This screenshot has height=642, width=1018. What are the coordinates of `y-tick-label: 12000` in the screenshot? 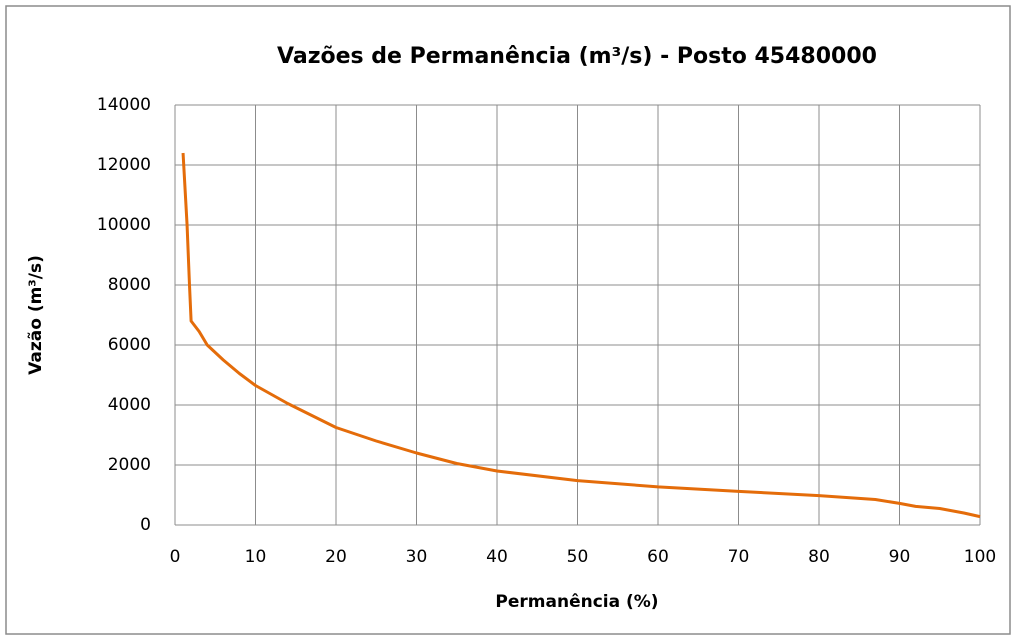 It's located at (124, 165).